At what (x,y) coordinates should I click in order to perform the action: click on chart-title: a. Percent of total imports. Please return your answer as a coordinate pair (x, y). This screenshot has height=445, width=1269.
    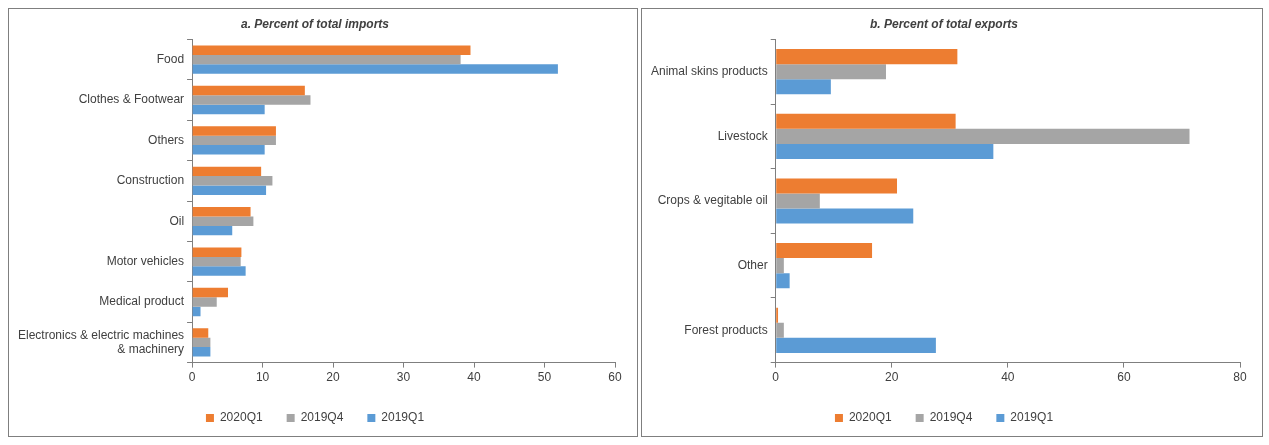
    Looking at the image, I should click on (315, 23).